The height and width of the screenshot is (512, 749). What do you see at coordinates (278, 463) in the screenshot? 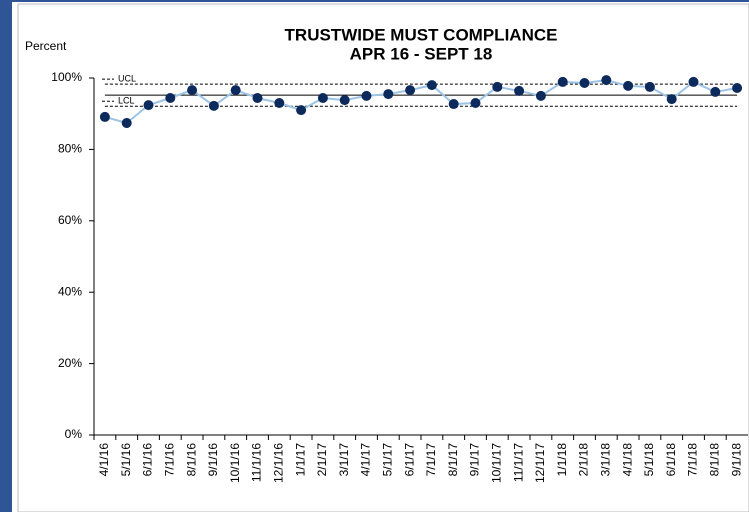
I see `x-tick-label: 12/1/16` at bounding box center [278, 463].